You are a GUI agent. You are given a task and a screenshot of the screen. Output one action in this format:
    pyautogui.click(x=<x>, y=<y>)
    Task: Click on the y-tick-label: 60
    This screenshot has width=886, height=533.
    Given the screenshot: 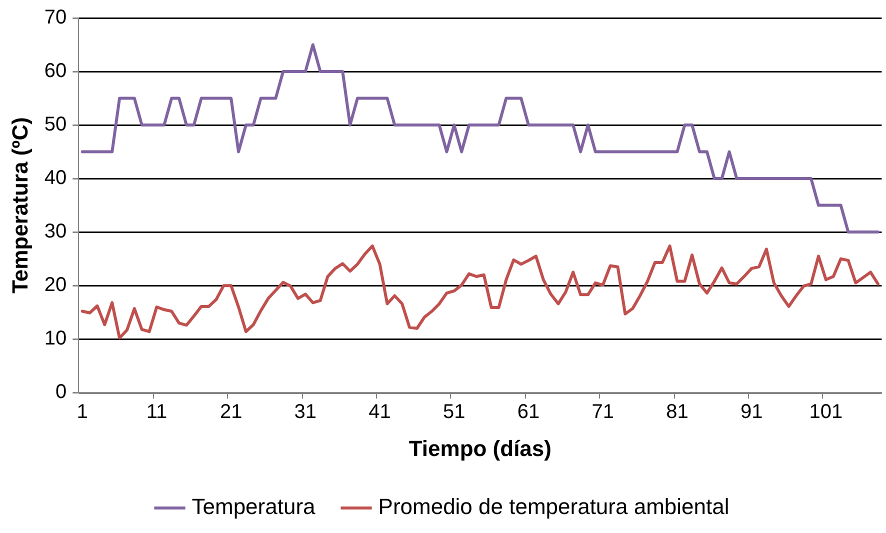 What is the action you would take?
    pyautogui.click(x=55, y=71)
    